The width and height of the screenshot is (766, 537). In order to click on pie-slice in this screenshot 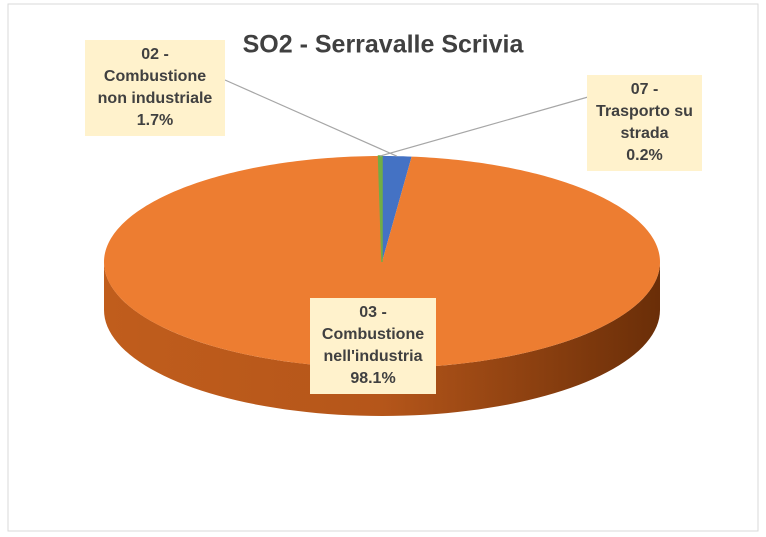, I will do `click(397, 209)`.